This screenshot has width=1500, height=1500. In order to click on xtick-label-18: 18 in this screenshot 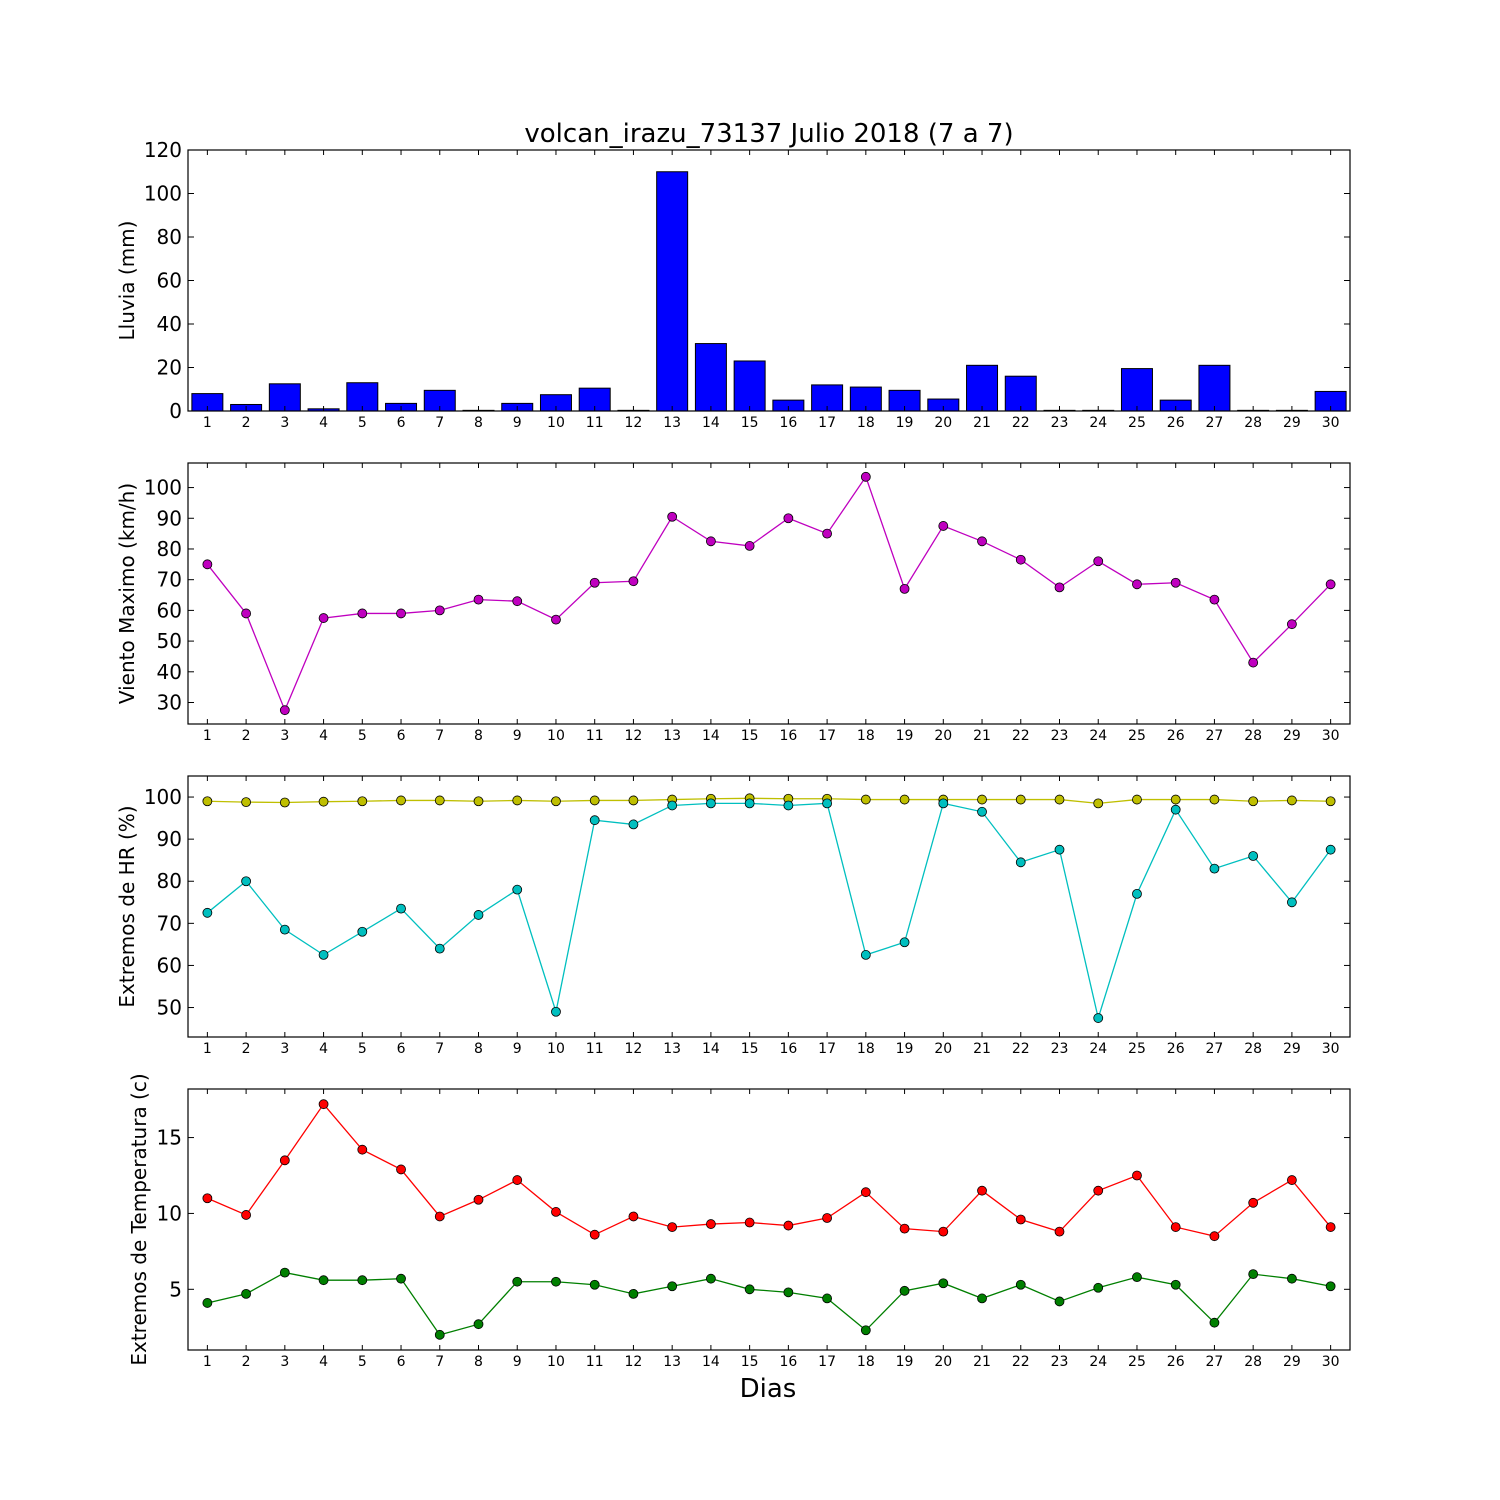, I will do `click(866, 1362)`.